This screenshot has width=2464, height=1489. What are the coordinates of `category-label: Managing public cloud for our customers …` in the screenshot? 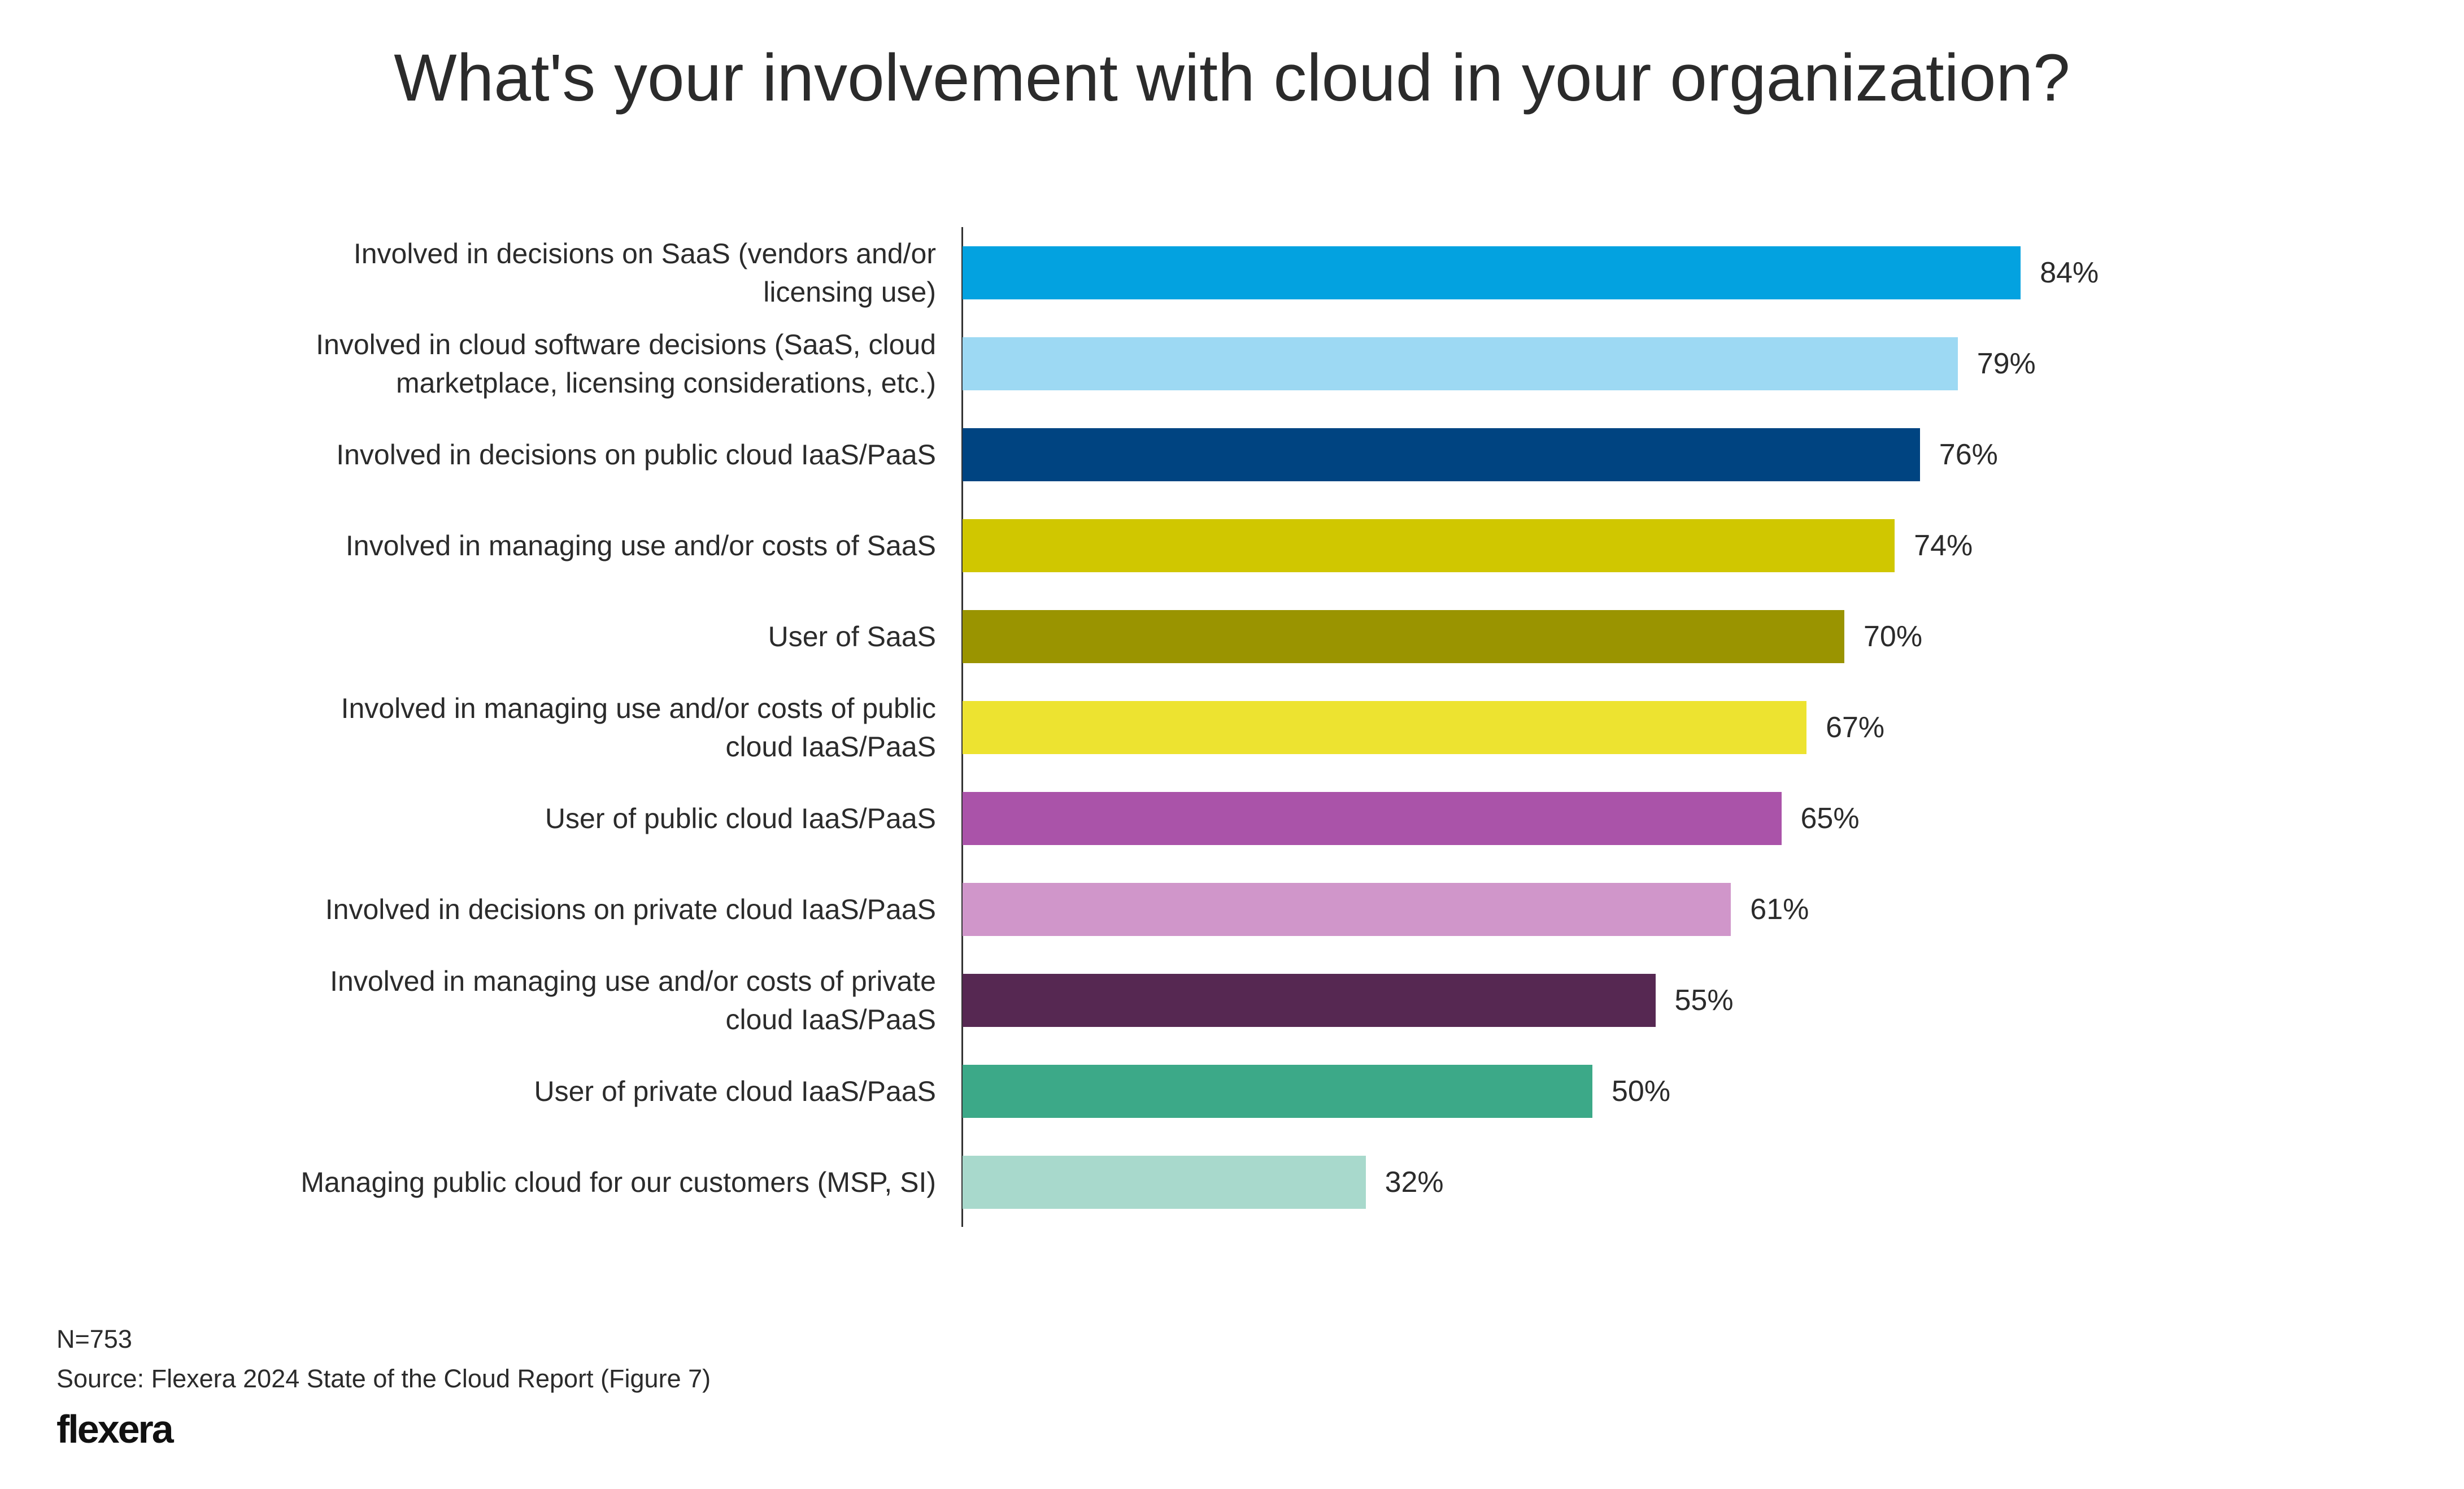 It's located at (540, 1182).